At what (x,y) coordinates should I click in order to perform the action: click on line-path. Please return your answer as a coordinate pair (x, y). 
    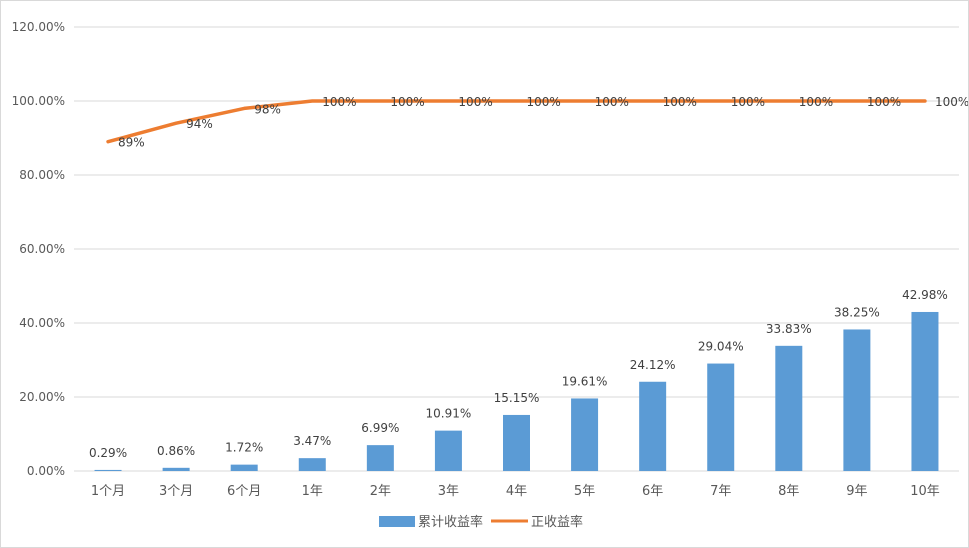
    Looking at the image, I should click on (516, 121).